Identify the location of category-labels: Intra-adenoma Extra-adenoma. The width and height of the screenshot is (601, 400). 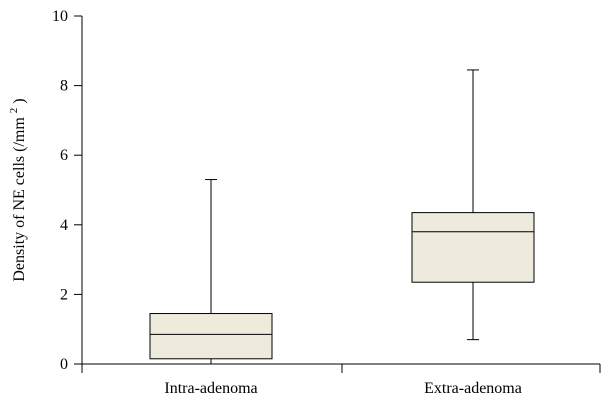
(343, 388).